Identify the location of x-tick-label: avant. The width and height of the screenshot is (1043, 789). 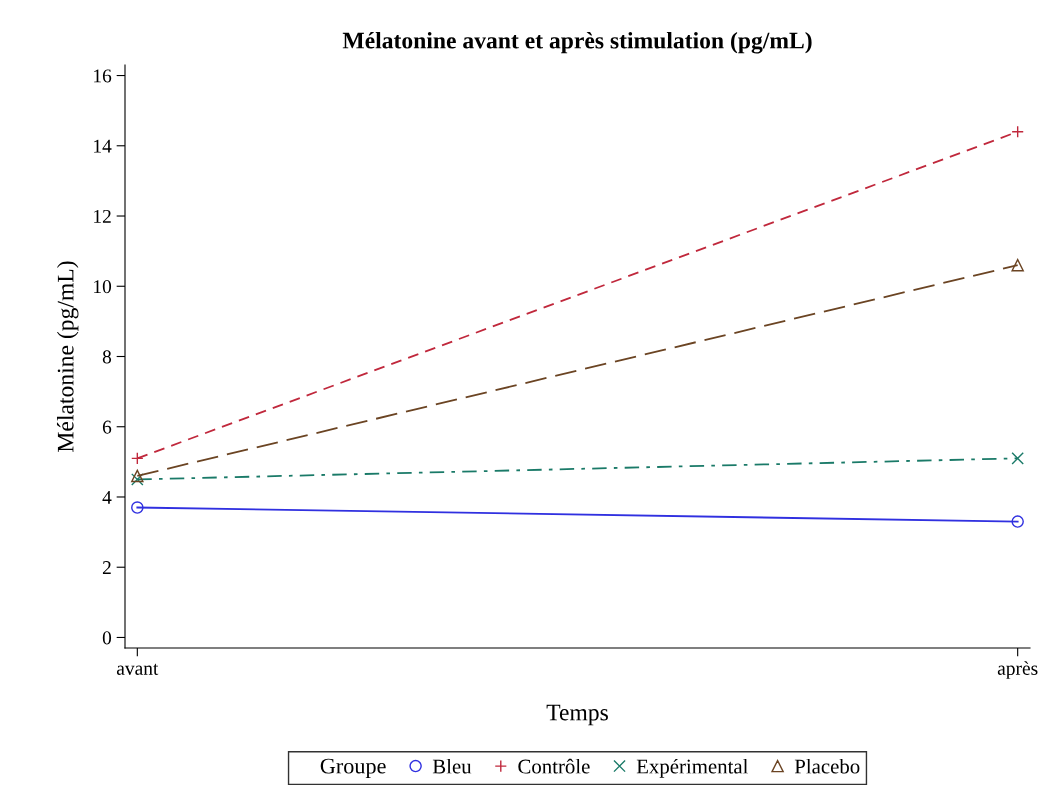
(137, 669).